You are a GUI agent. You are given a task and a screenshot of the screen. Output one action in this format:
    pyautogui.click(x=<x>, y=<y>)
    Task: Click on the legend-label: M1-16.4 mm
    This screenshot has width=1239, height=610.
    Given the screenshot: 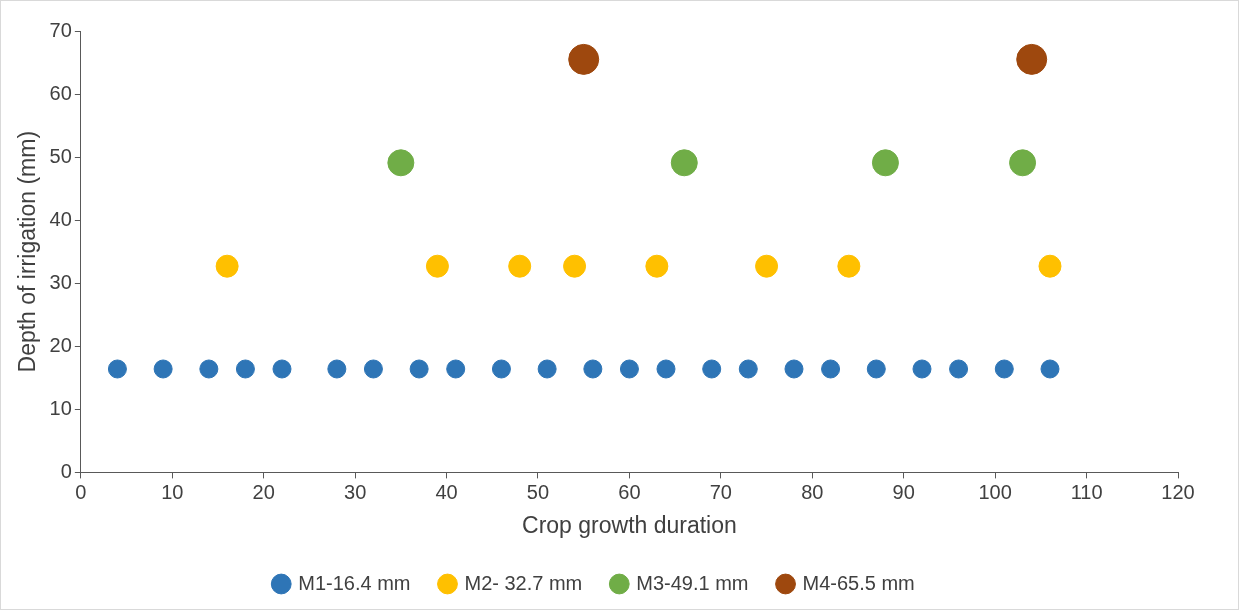 What is the action you would take?
    pyautogui.click(x=354, y=582)
    